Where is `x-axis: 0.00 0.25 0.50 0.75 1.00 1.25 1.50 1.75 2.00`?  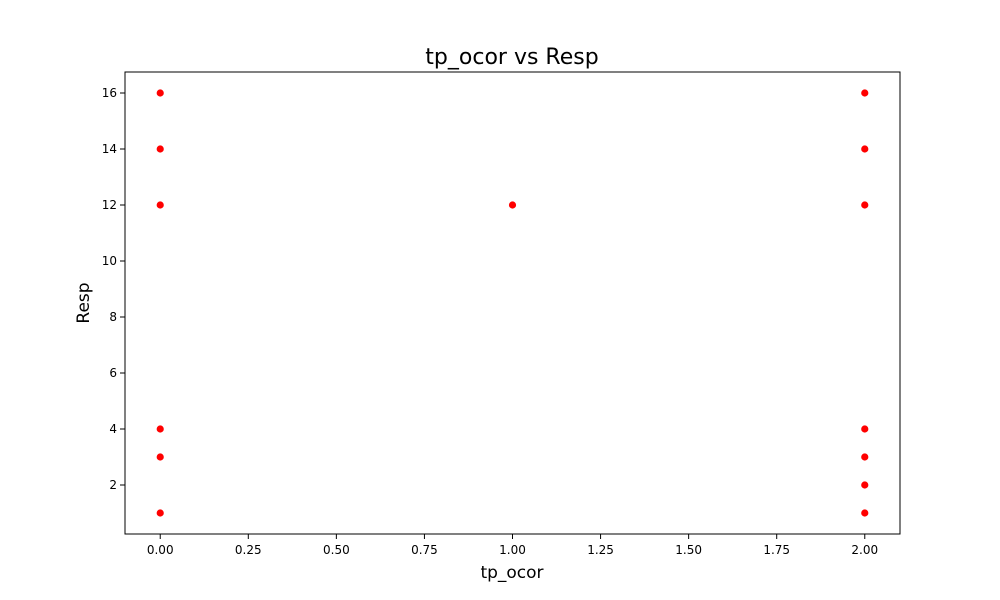
x-axis: 0.00 0.25 0.50 0.75 1.00 1.25 1.50 1.75 2.00 is located at coordinates (512, 545).